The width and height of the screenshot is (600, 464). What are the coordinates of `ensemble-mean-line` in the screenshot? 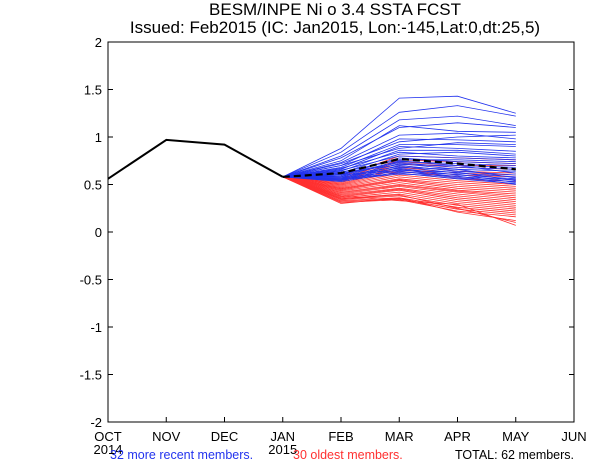 It's located at (399, 167).